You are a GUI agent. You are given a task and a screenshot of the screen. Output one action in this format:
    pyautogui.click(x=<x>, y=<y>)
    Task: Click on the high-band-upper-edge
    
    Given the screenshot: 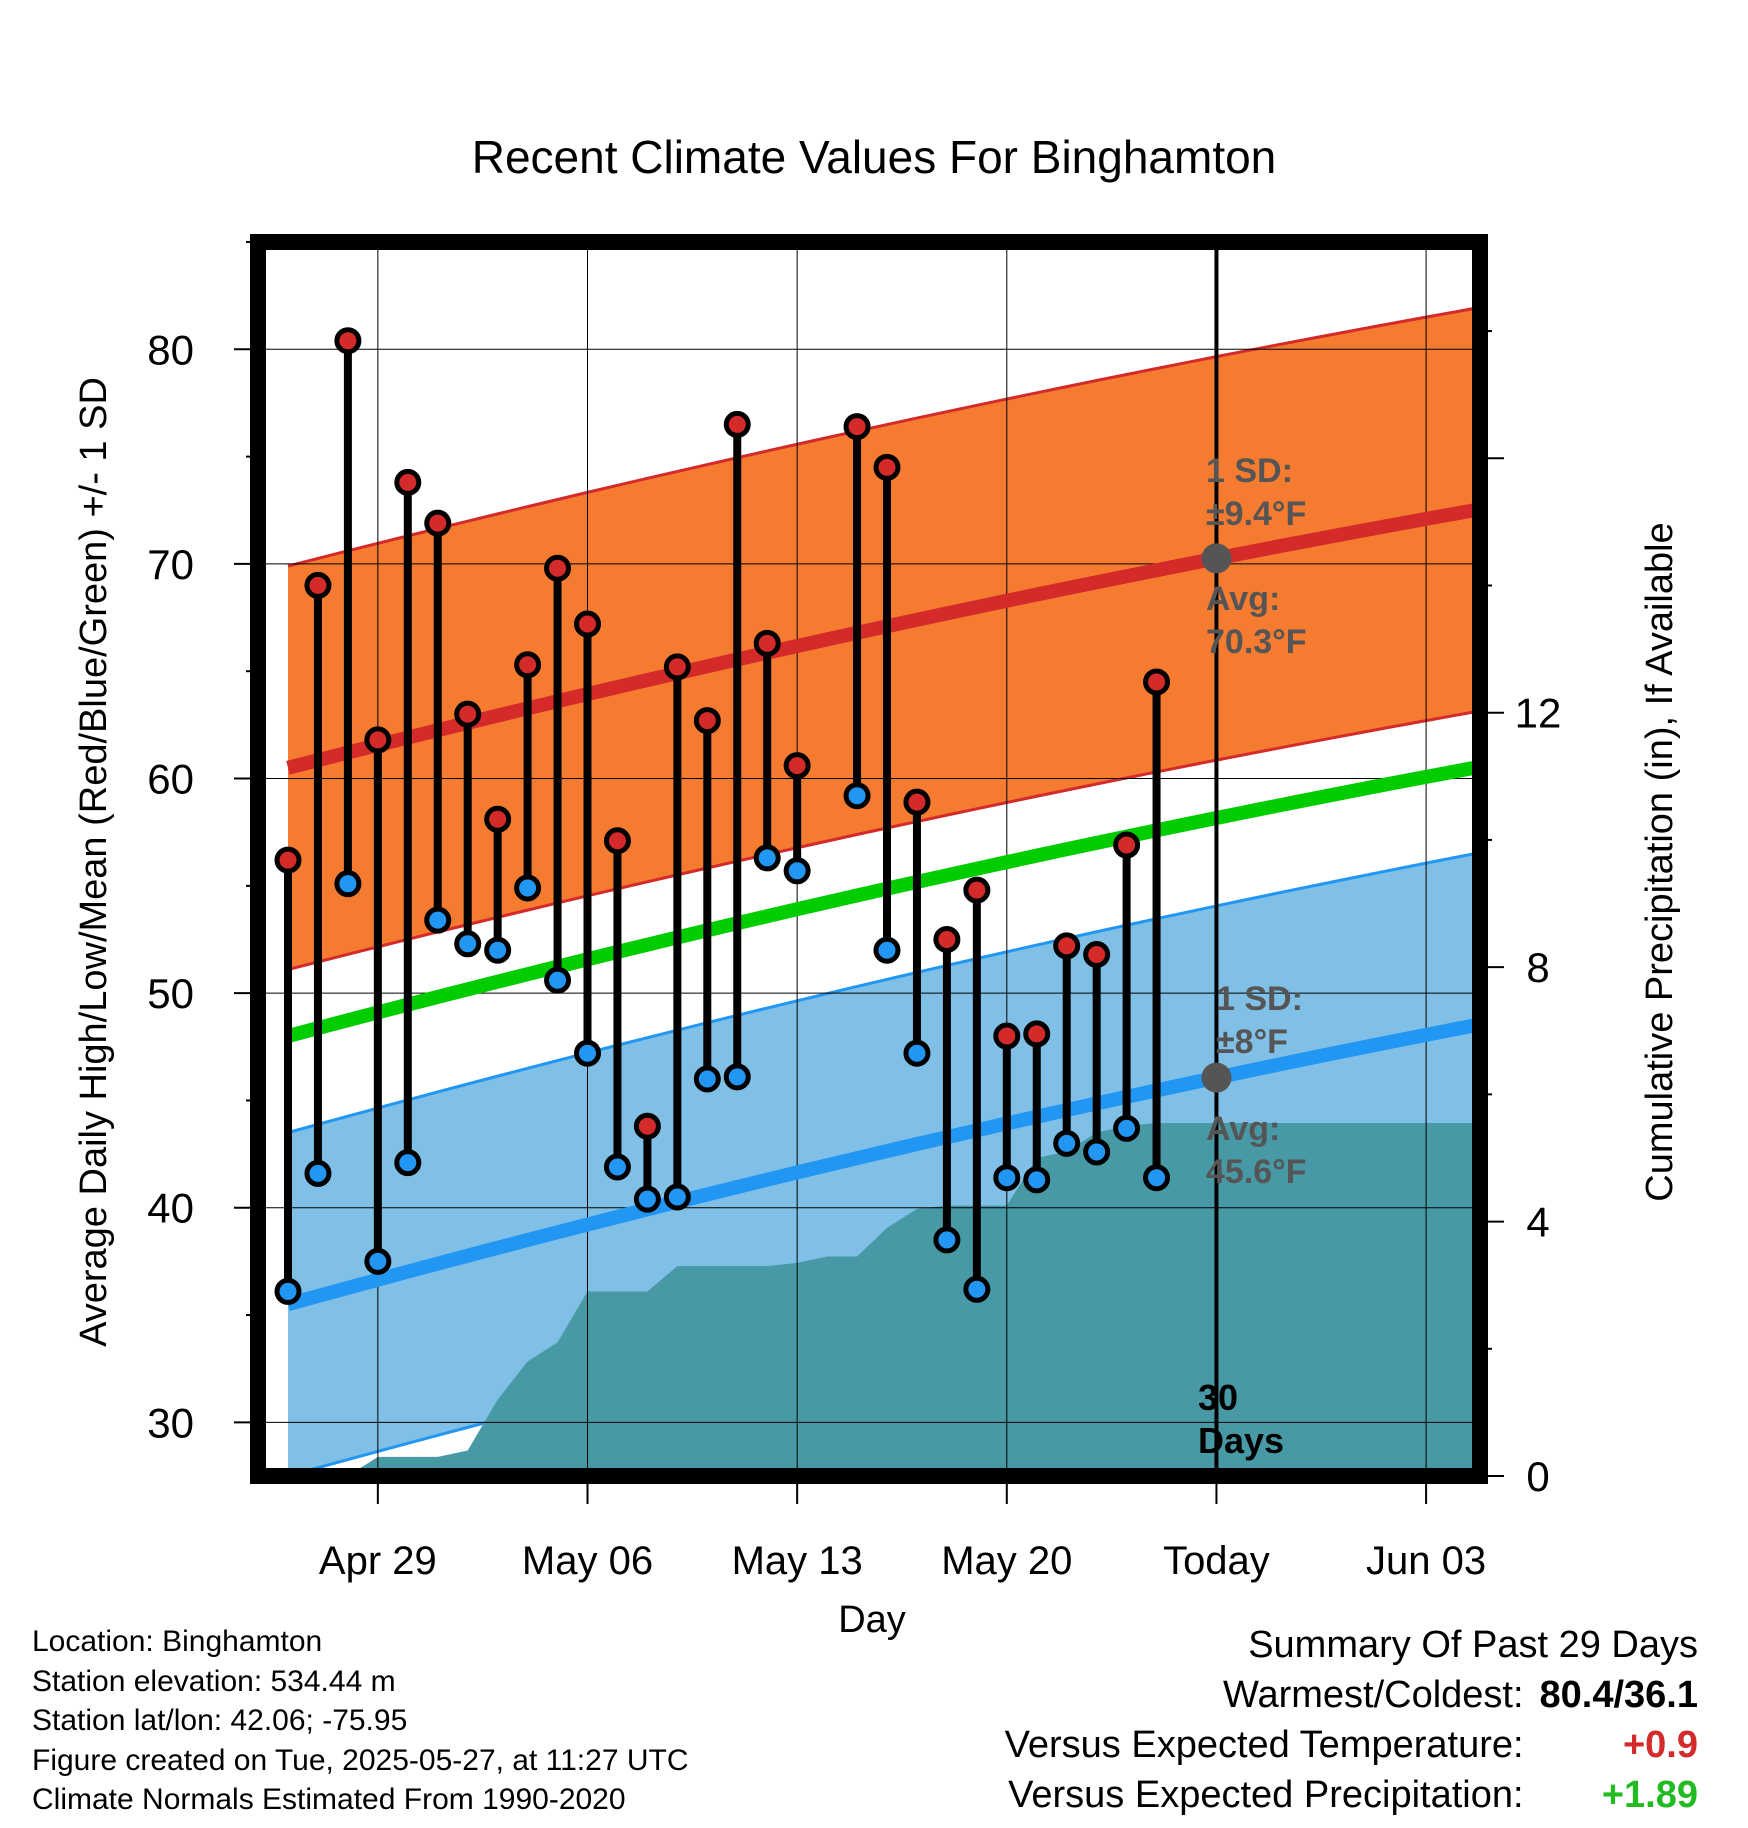 What is the action you would take?
    pyautogui.click(x=883, y=436)
    